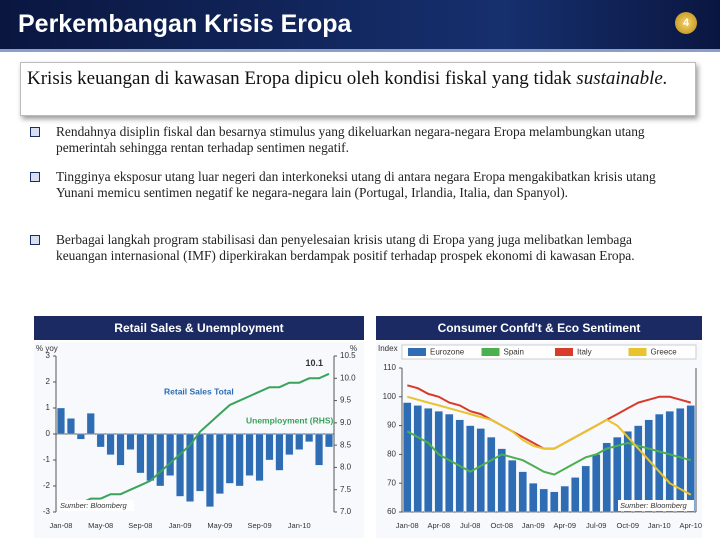 The width and height of the screenshot is (720, 540). What do you see at coordinates (346, 489) in the screenshot?
I see `y2-tick-label: 7.5` at bounding box center [346, 489].